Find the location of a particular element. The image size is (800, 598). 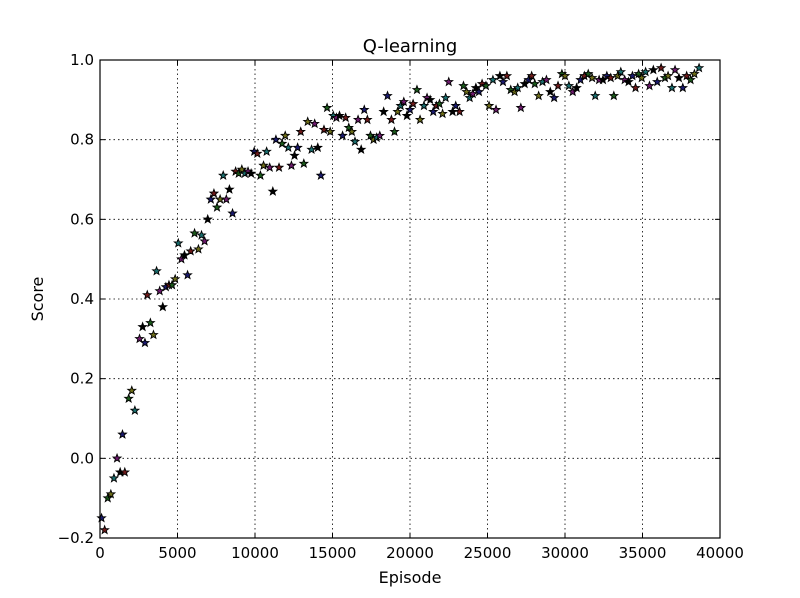

x-tick-label: 15000 is located at coordinates (333, 553).